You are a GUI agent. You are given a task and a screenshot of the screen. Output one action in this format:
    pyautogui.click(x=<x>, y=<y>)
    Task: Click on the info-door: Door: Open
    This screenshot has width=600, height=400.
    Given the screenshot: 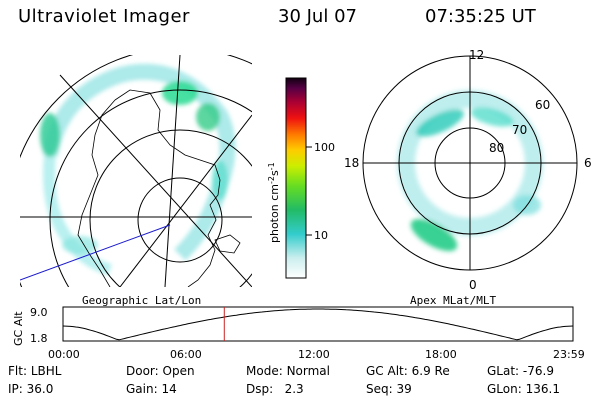 What is the action you would take?
    pyautogui.click(x=160, y=371)
    